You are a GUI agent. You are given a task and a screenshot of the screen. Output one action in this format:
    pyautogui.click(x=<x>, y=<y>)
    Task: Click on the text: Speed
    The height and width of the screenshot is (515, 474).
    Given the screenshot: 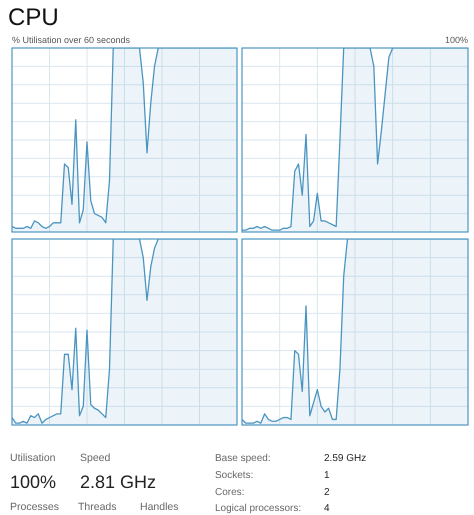 What is the action you would take?
    pyautogui.click(x=95, y=458)
    